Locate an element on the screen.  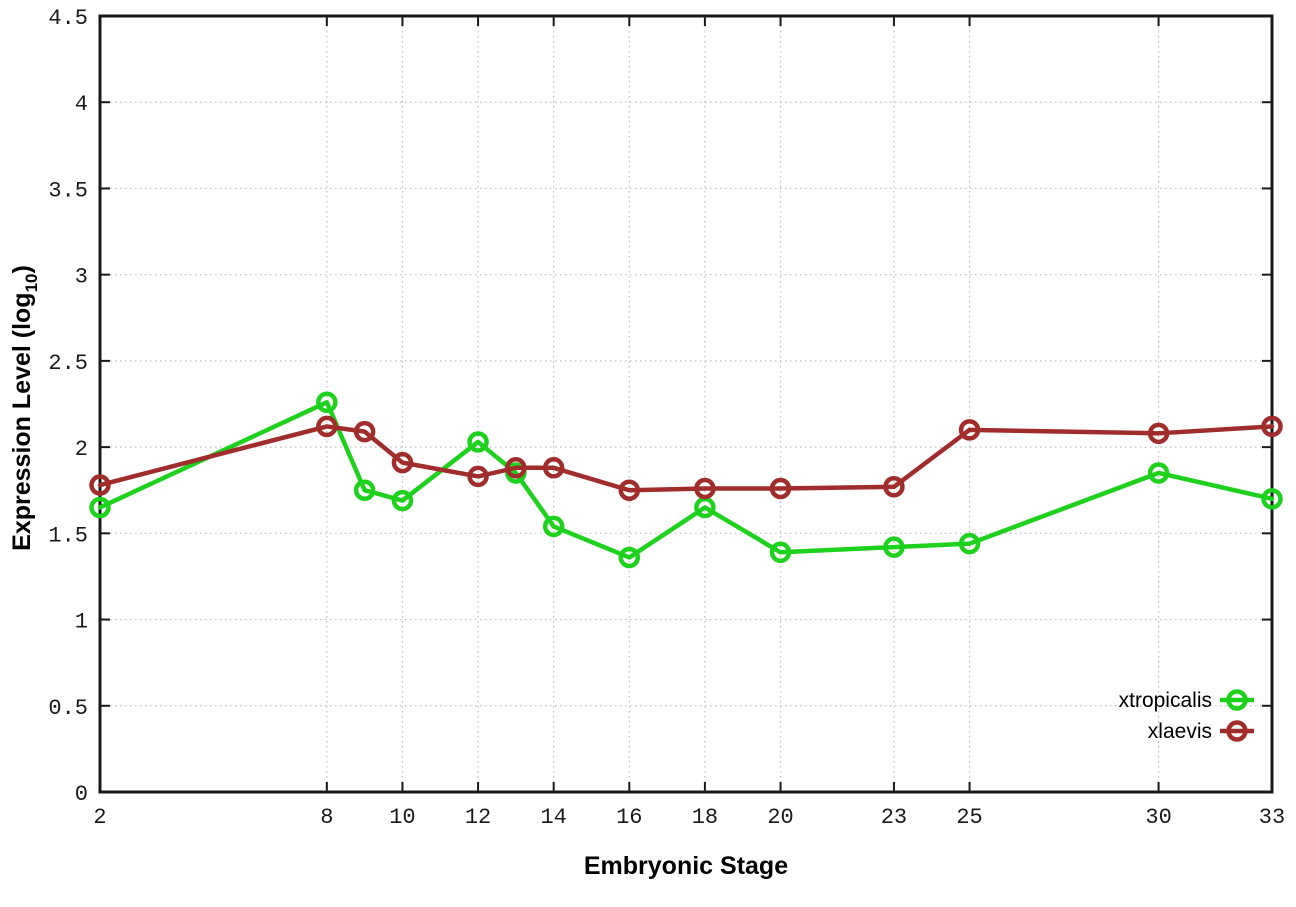
x-tick-label: 12 is located at coordinates (478, 817).